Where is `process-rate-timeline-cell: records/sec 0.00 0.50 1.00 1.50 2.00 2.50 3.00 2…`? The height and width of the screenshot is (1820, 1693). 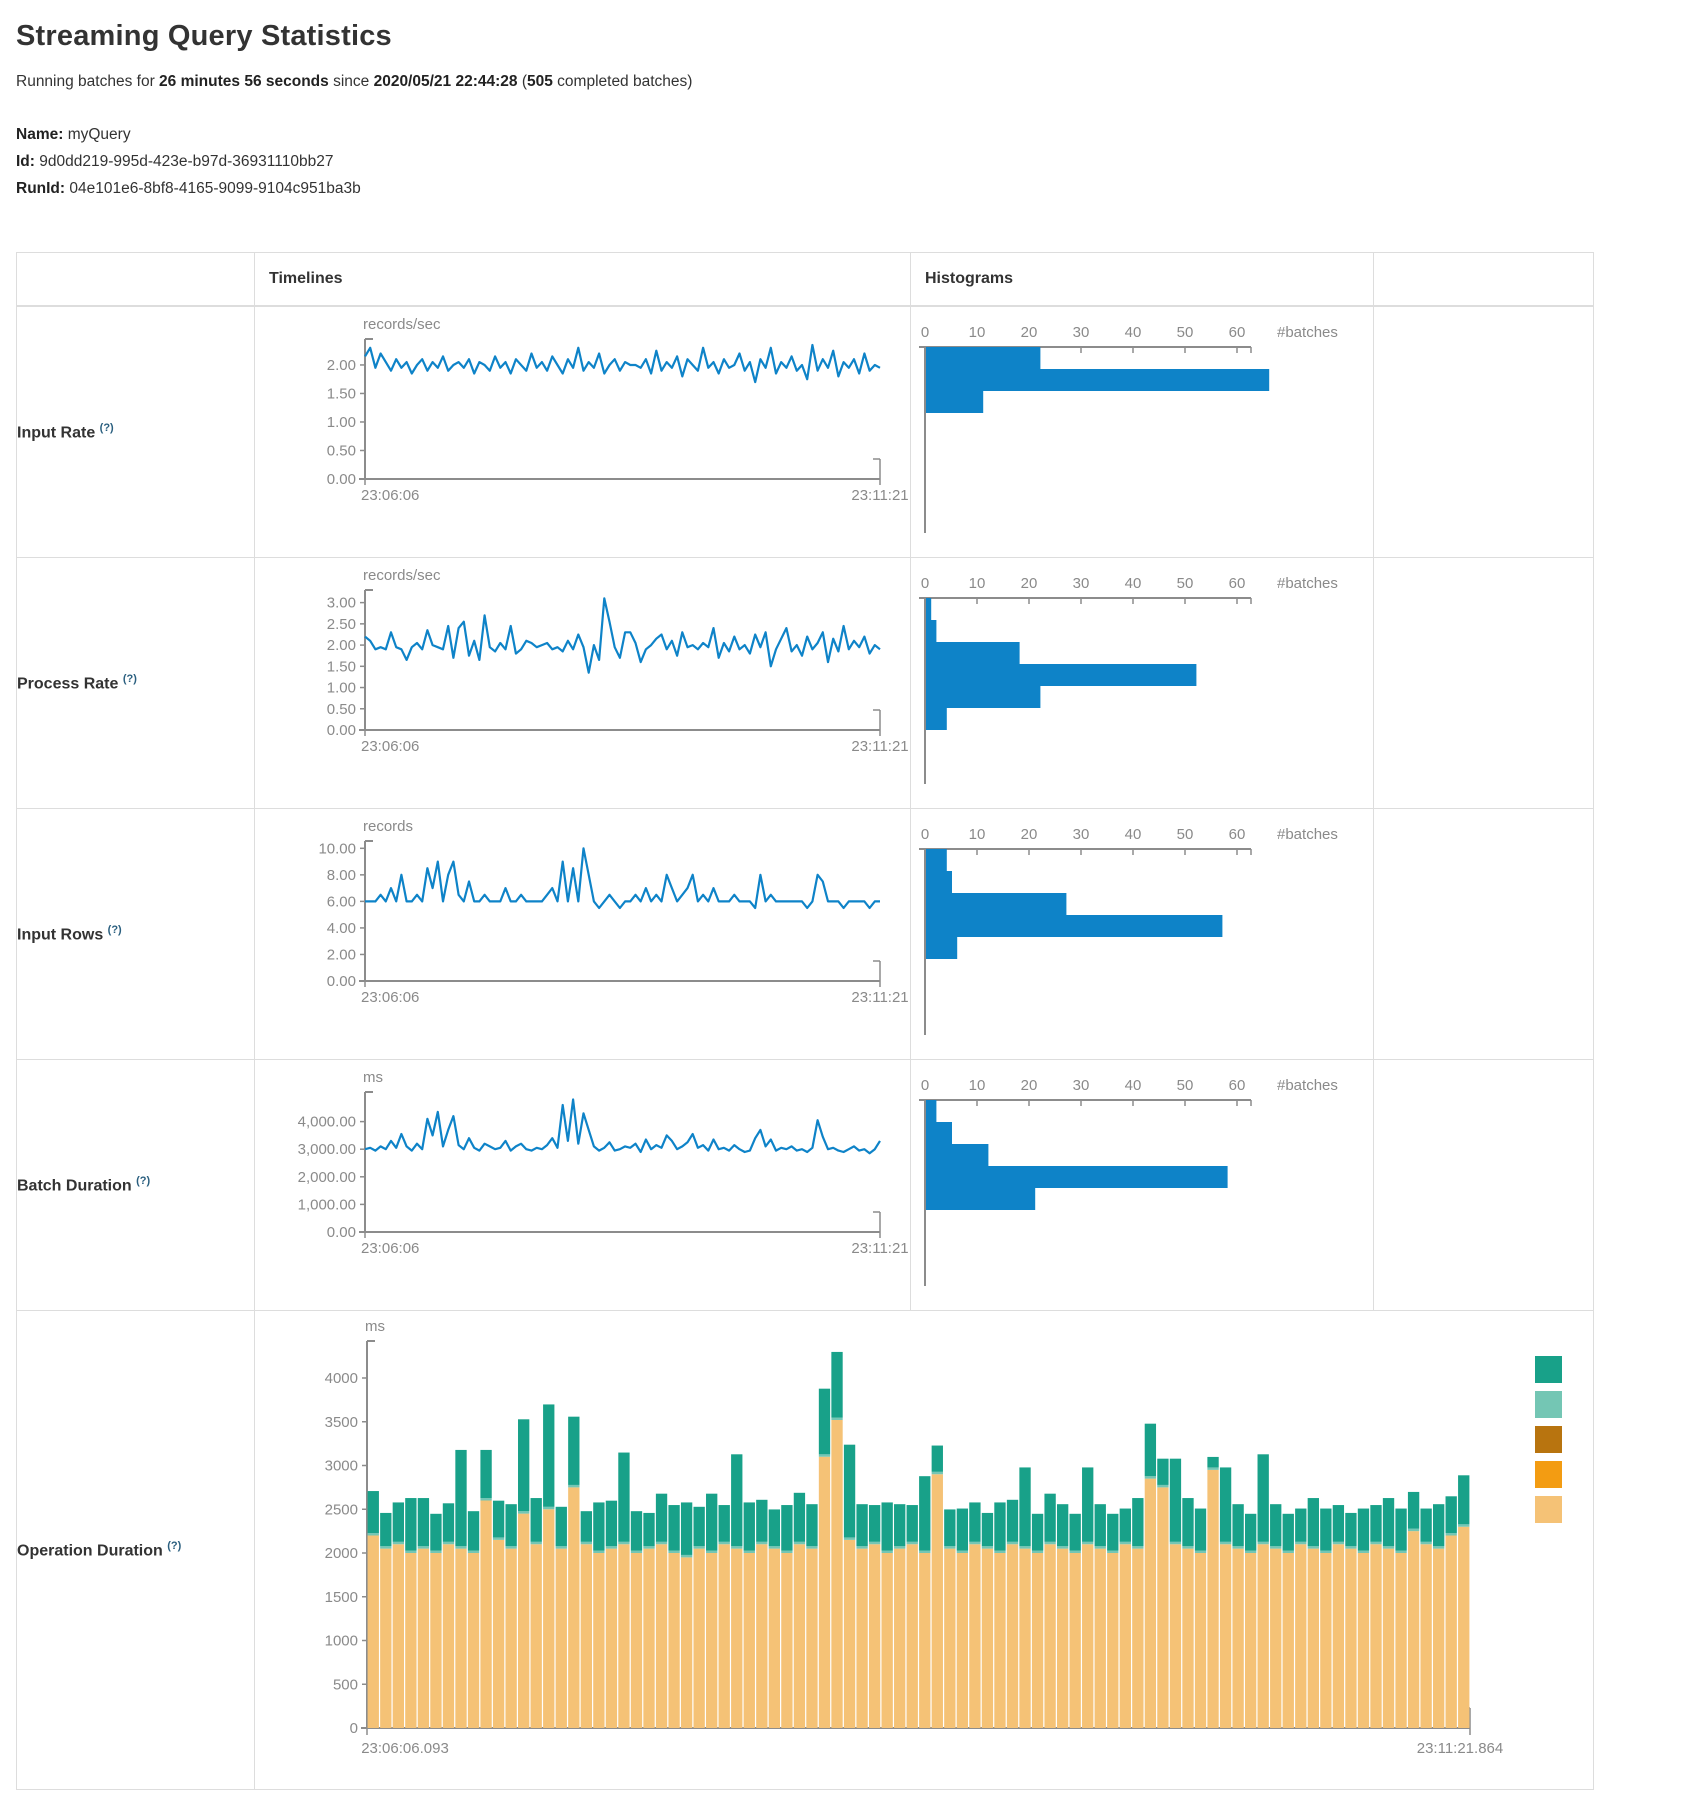
process-rate-timeline-cell: records/sec 0.00 0.50 1.00 1.50 2.00 2.50 3.00 2… is located at coordinates (582, 683).